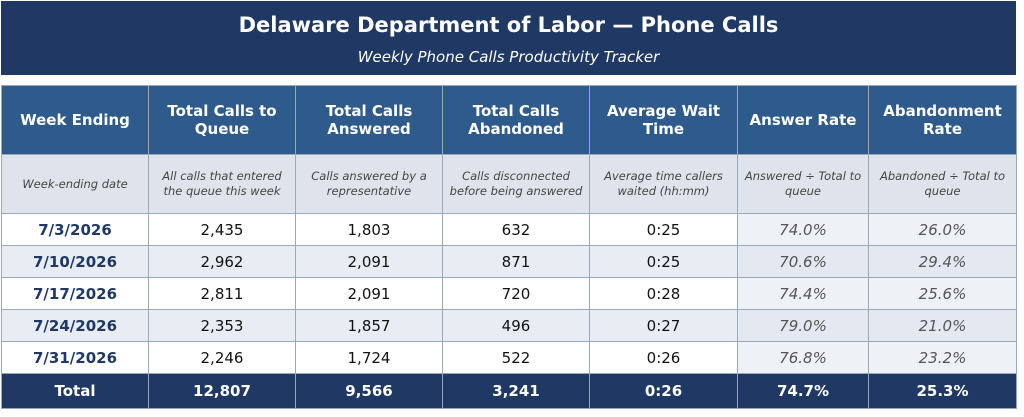  Describe the element at coordinates (942, 229) in the screenshot. I see `data-cell: 26.0%` at that location.